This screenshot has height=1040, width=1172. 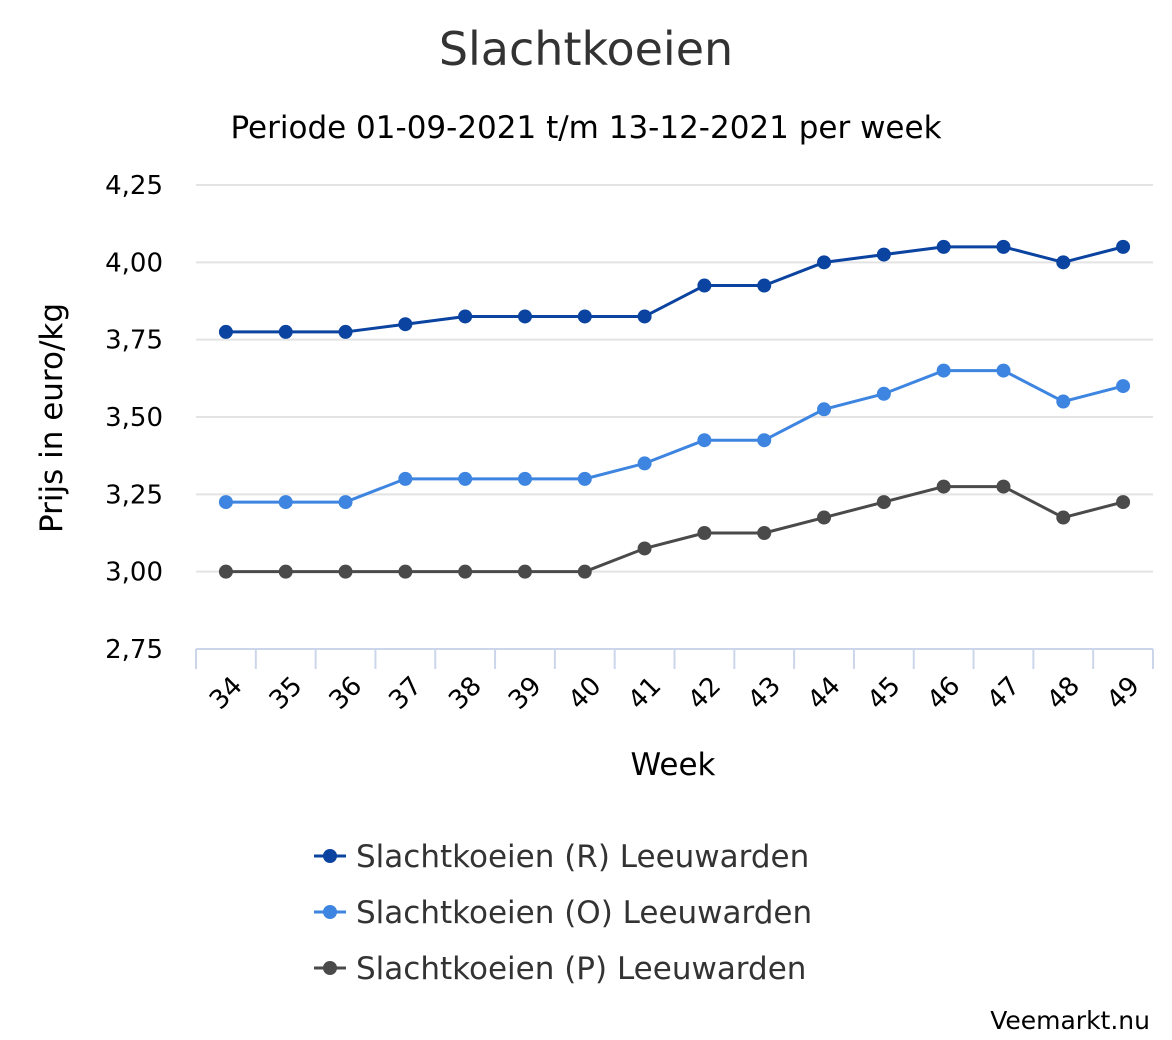 I want to click on x-tick-label: 34, so click(x=226, y=693).